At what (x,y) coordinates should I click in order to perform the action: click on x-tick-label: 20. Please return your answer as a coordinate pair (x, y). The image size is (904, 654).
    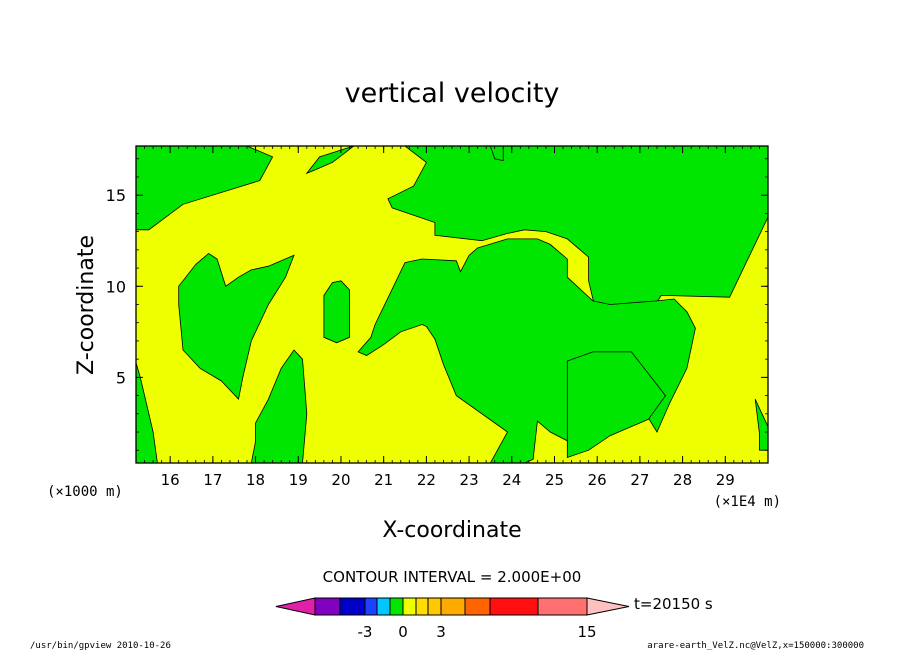
    Looking at the image, I should click on (340, 480).